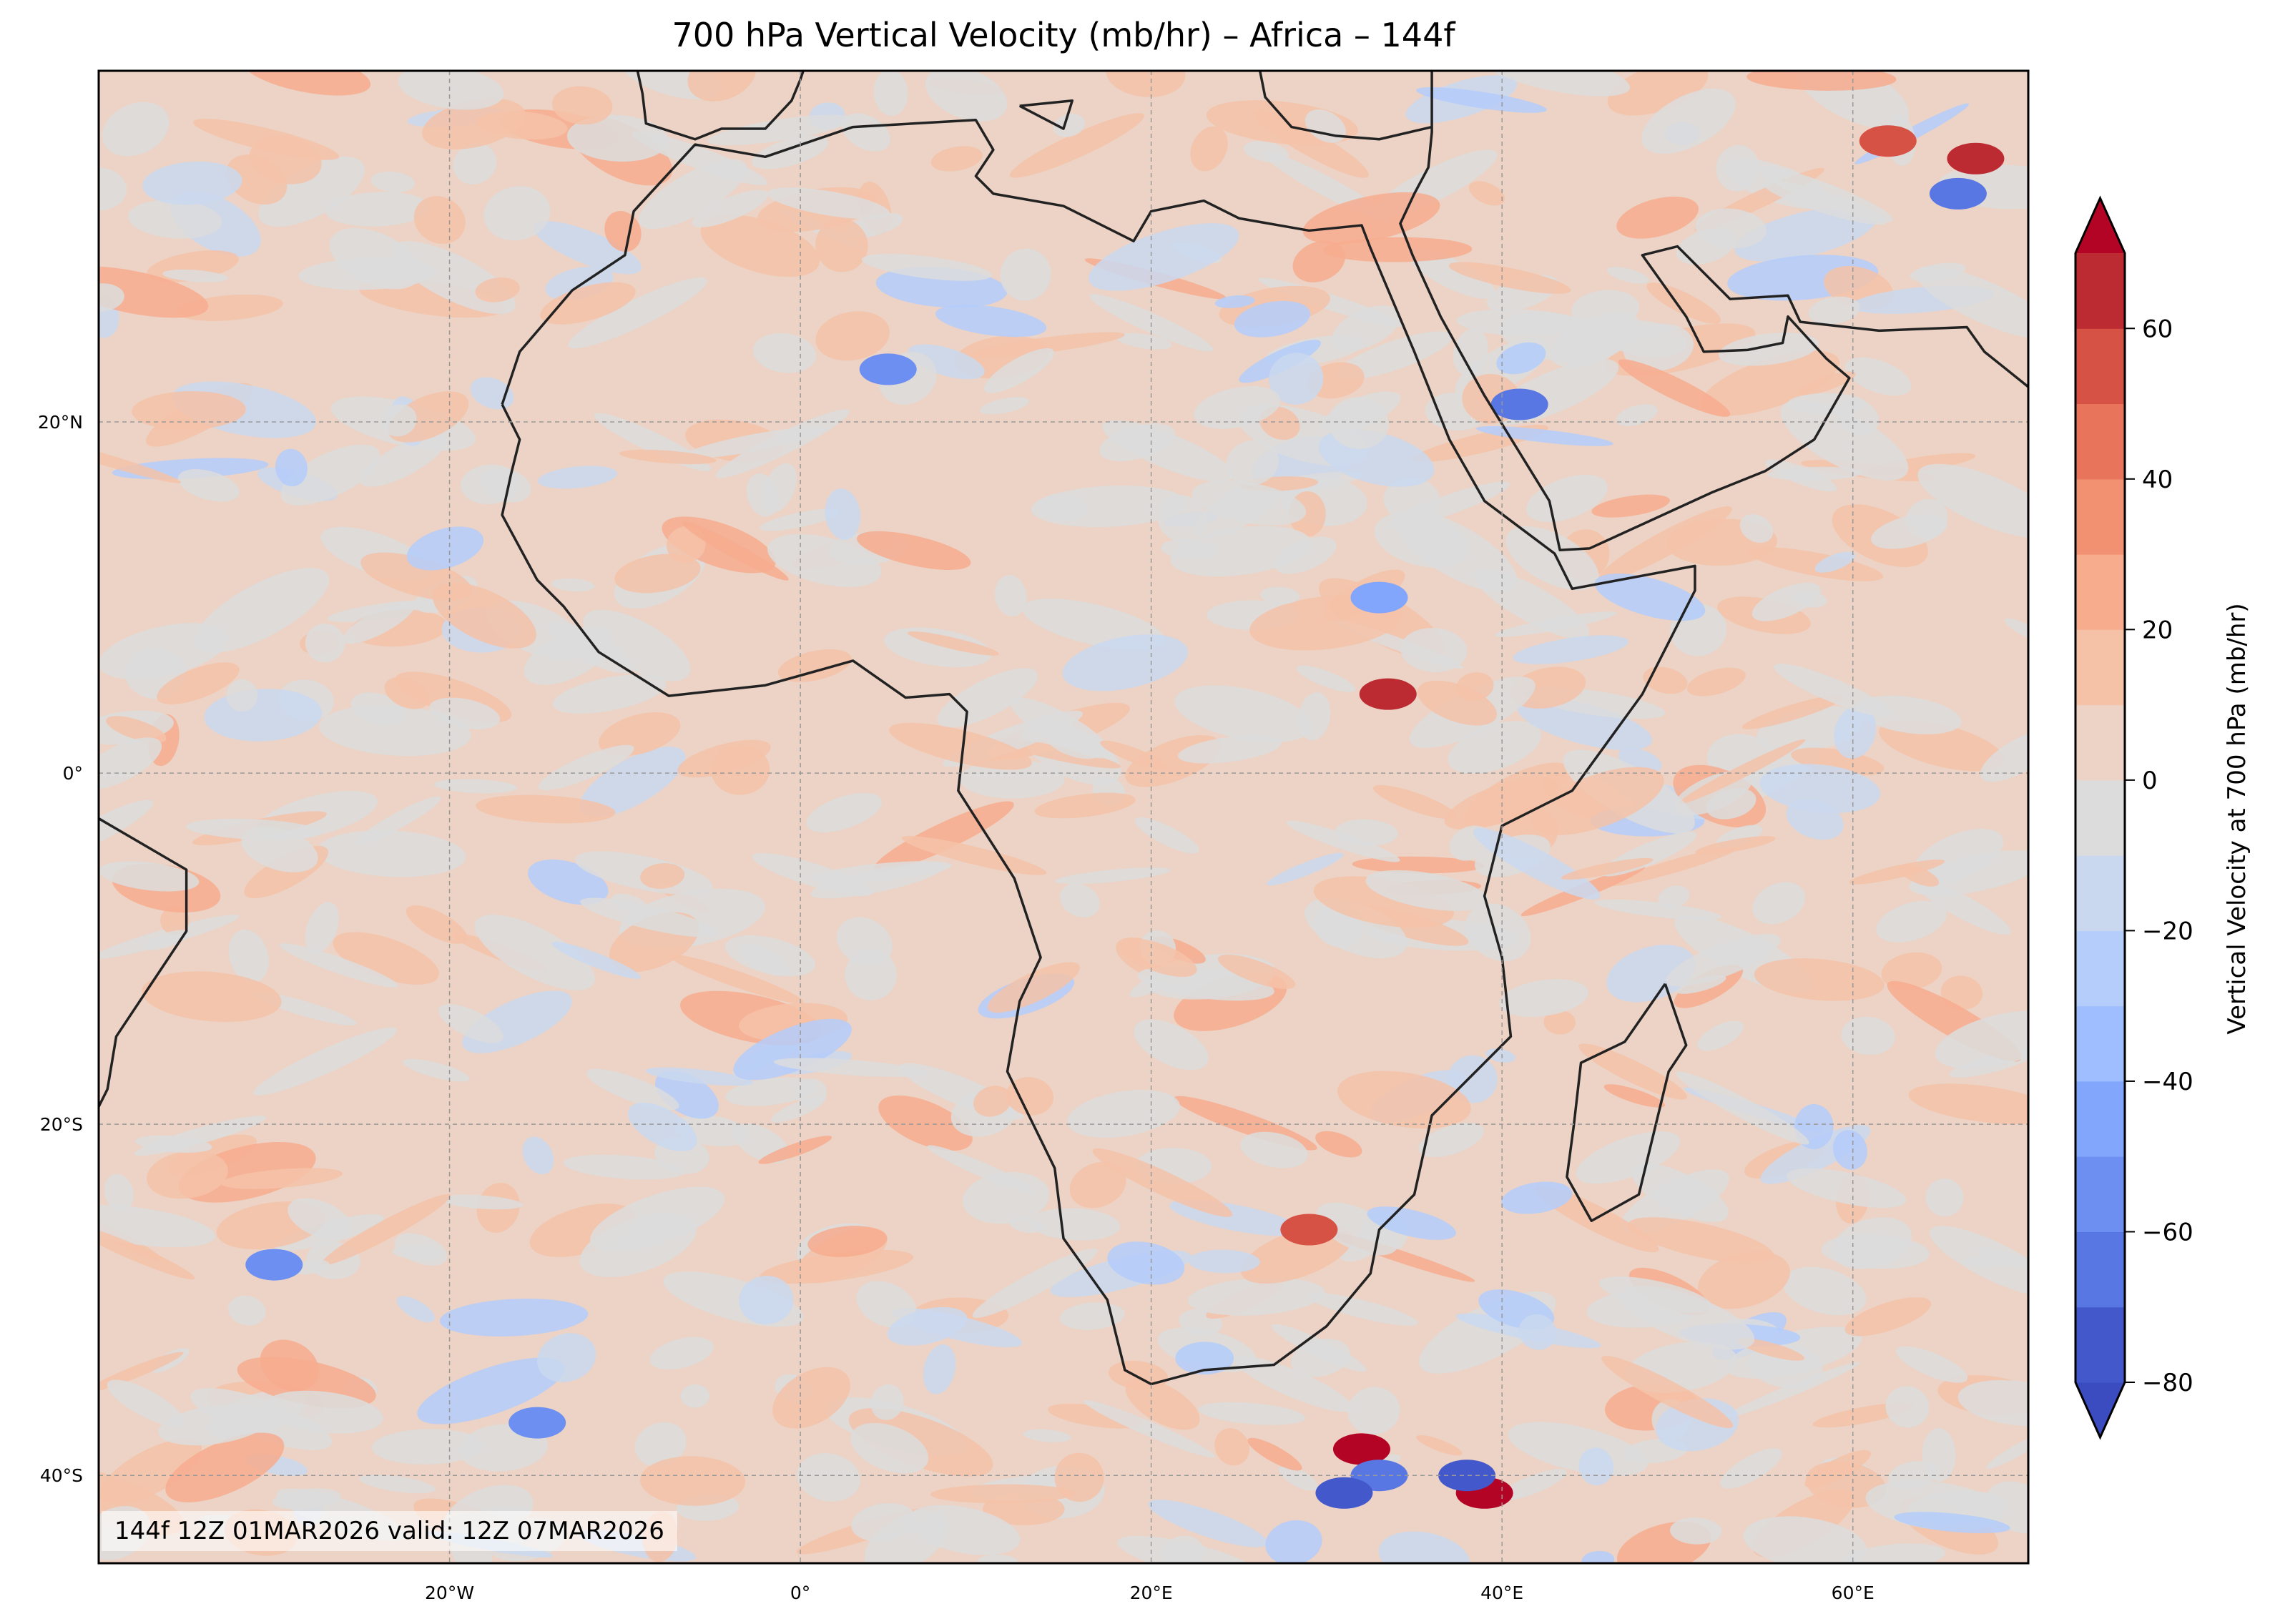  Describe the element at coordinates (449, 1593) in the screenshot. I see `x-tick-label: 20°W` at that location.